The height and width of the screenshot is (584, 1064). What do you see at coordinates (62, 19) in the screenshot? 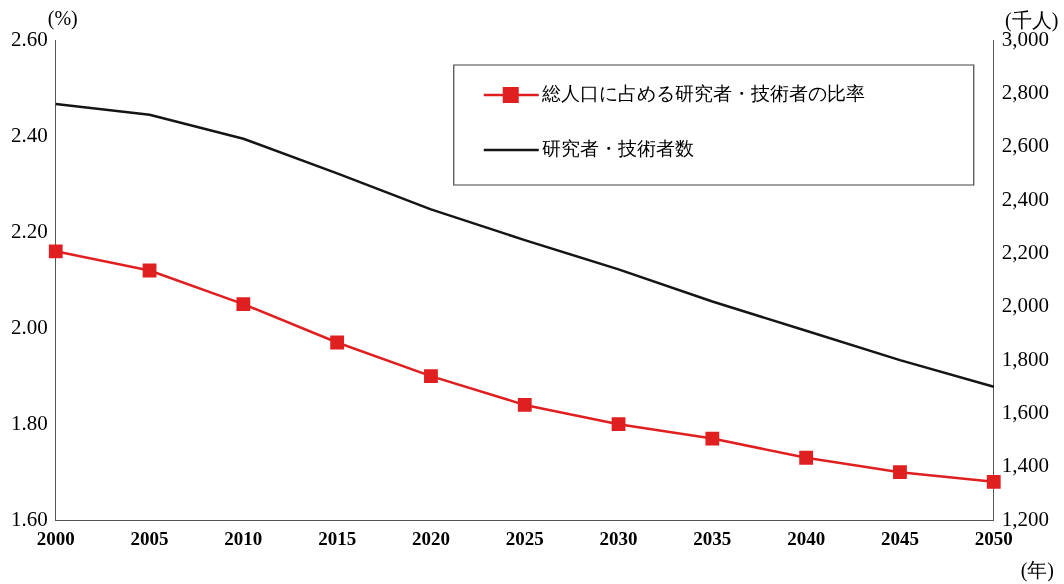
I see `y-axis-title: (%)` at bounding box center [62, 19].